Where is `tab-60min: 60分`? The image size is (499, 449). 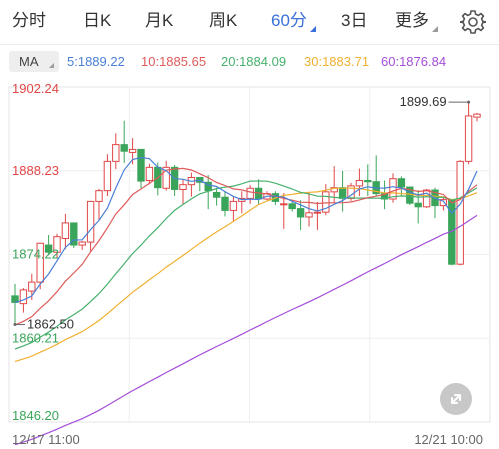 tab-60min: 60分 is located at coordinates (293, 21).